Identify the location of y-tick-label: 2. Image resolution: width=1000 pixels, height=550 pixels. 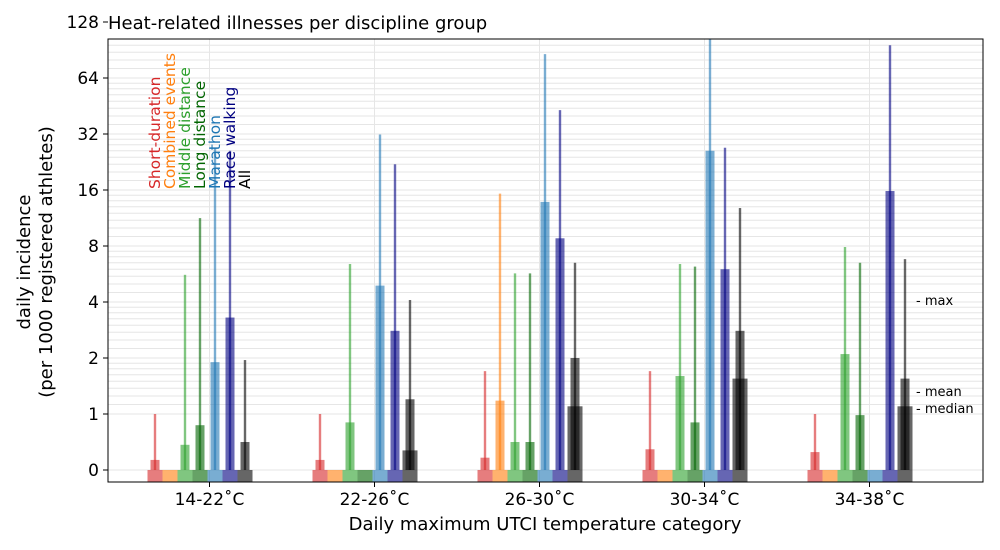
(93, 359).